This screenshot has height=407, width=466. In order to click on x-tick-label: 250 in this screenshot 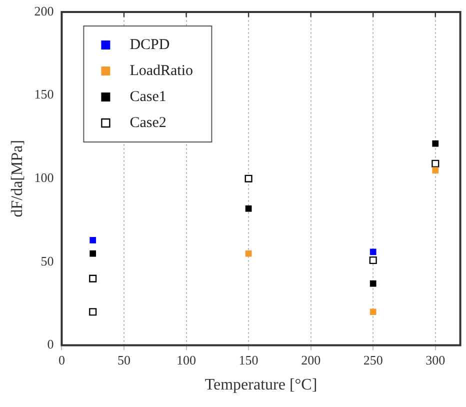, I will do `click(373, 360)`.